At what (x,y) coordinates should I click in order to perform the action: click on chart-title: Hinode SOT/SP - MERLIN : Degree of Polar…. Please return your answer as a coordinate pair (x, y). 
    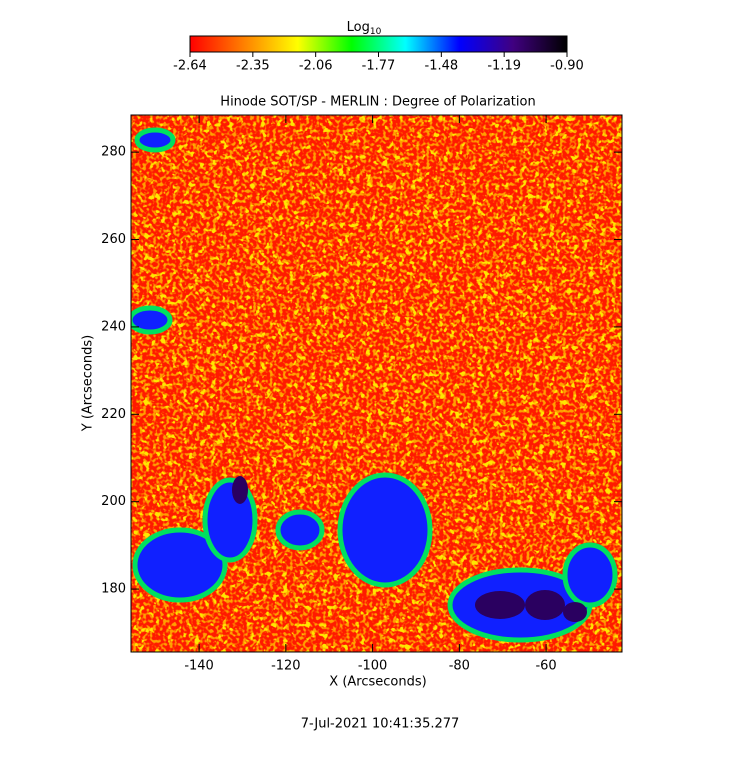
    Looking at the image, I should click on (377, 102).